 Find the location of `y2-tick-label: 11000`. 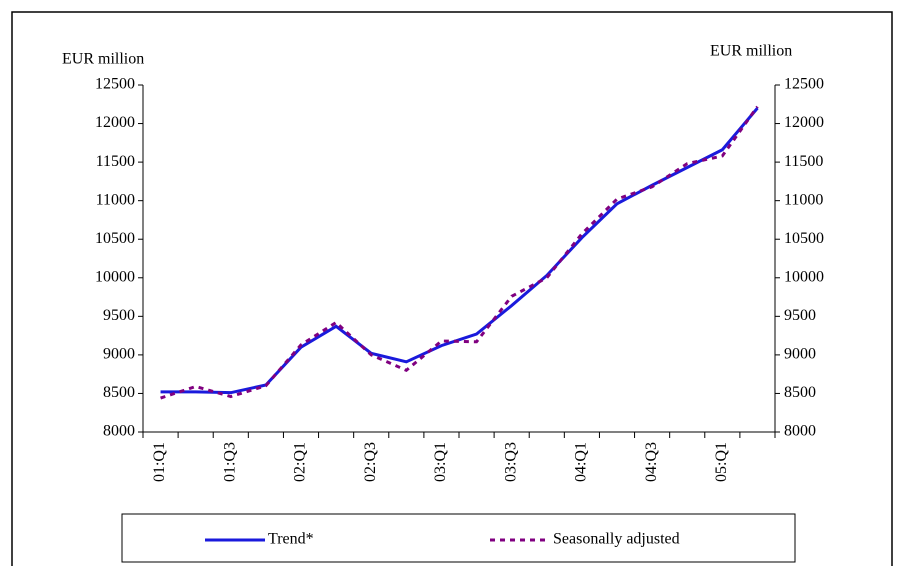

y2-tick-label: 11000 is located at coordinates (803, 199).